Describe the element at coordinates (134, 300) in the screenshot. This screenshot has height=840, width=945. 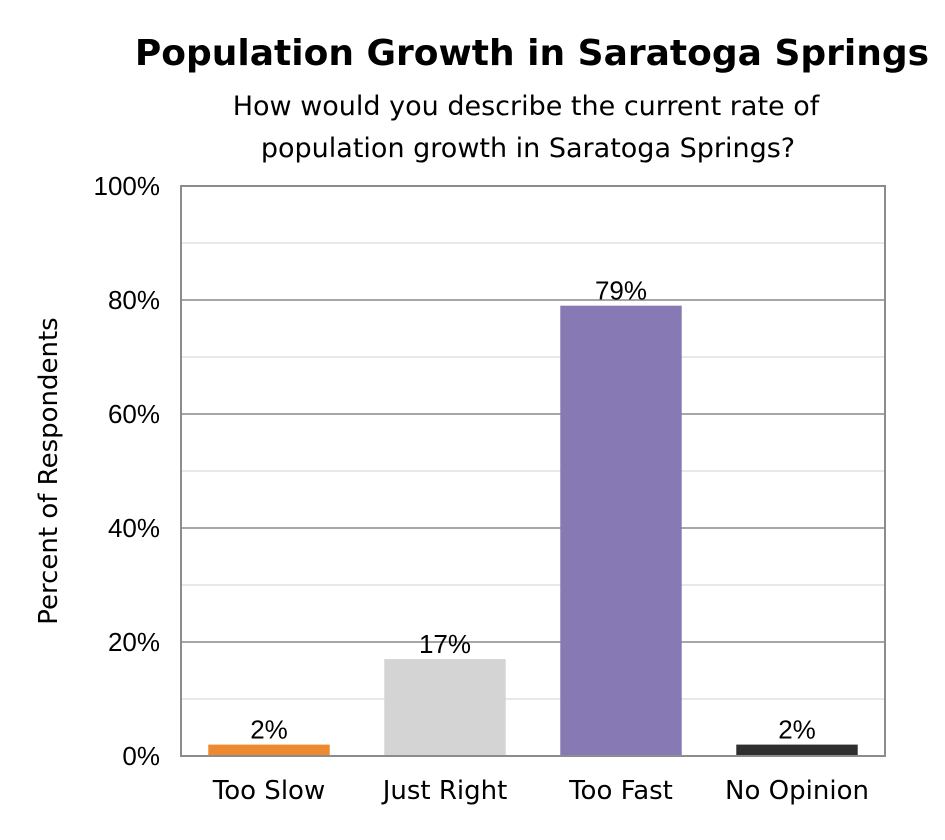
I see `y-tick-label: 80%` at that location.